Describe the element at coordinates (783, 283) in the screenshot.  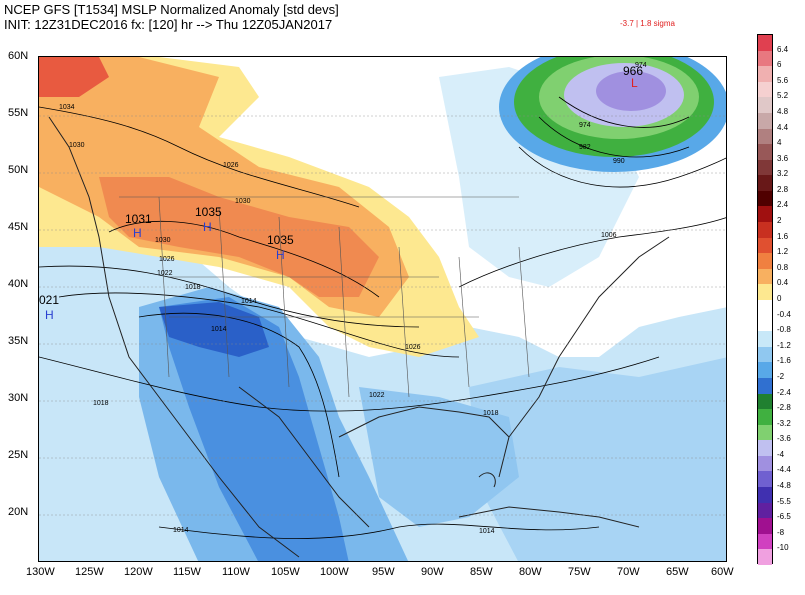
I see `colorbar-label: 0.4` at that location.